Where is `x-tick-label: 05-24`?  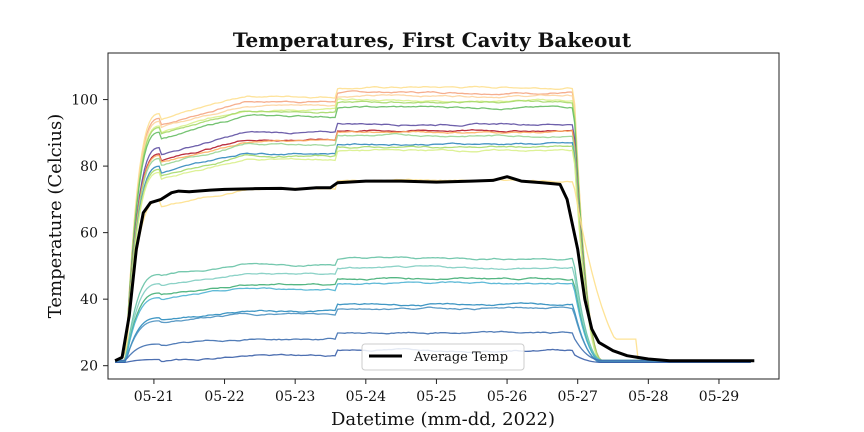 x-tick-label: 05-24 is located at coordinates (366, 397).